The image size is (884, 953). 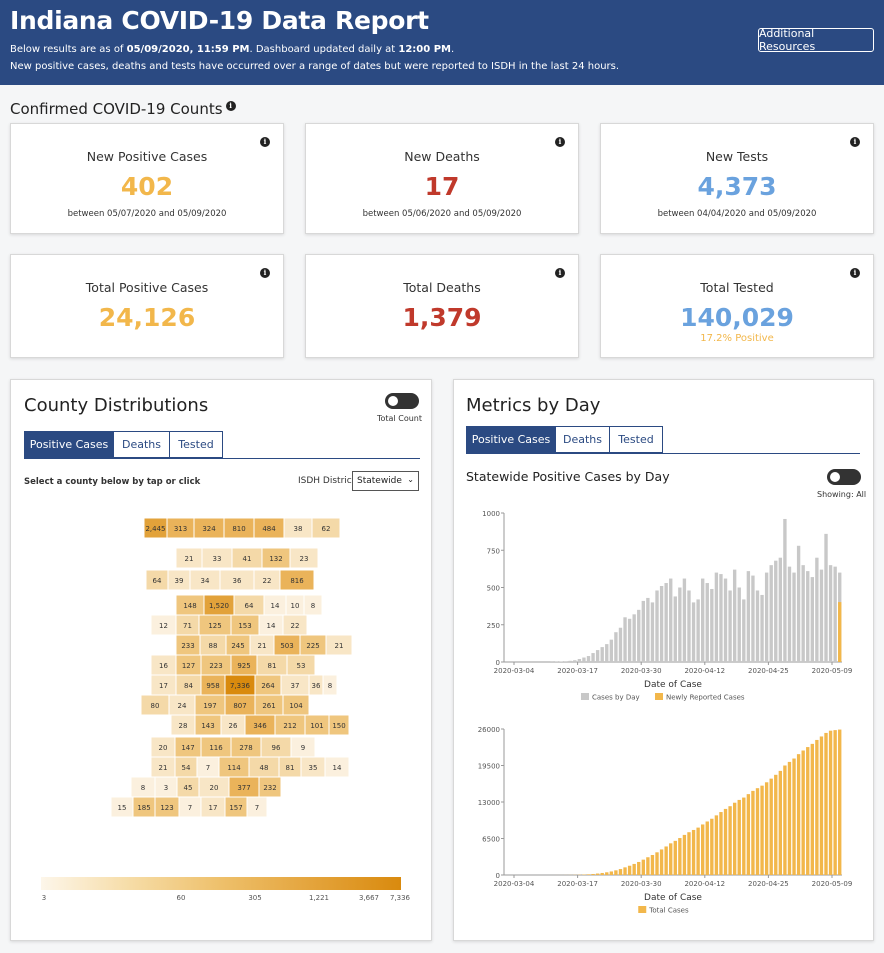 What do you see at coordinates (215, 625) in the screenshot?
I see `county-shape: 125` at bounding box center [215, 625].